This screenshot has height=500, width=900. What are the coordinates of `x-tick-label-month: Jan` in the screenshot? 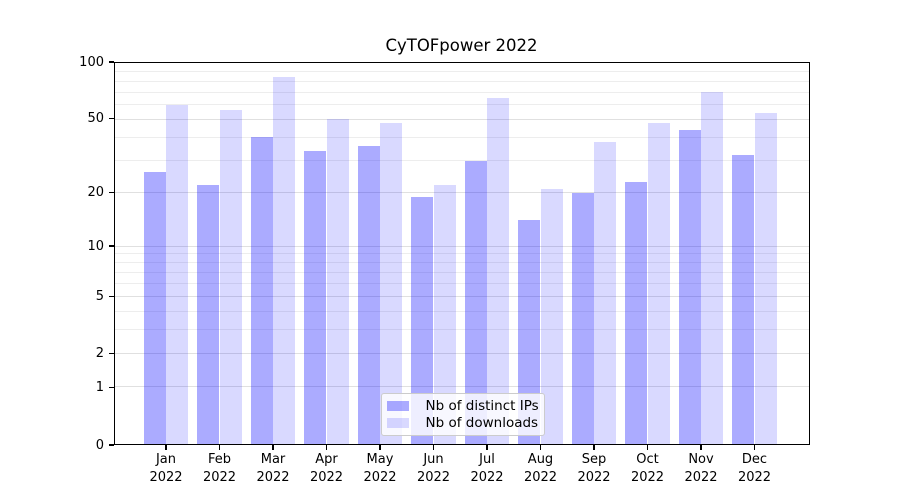 It's located at (166, 459).